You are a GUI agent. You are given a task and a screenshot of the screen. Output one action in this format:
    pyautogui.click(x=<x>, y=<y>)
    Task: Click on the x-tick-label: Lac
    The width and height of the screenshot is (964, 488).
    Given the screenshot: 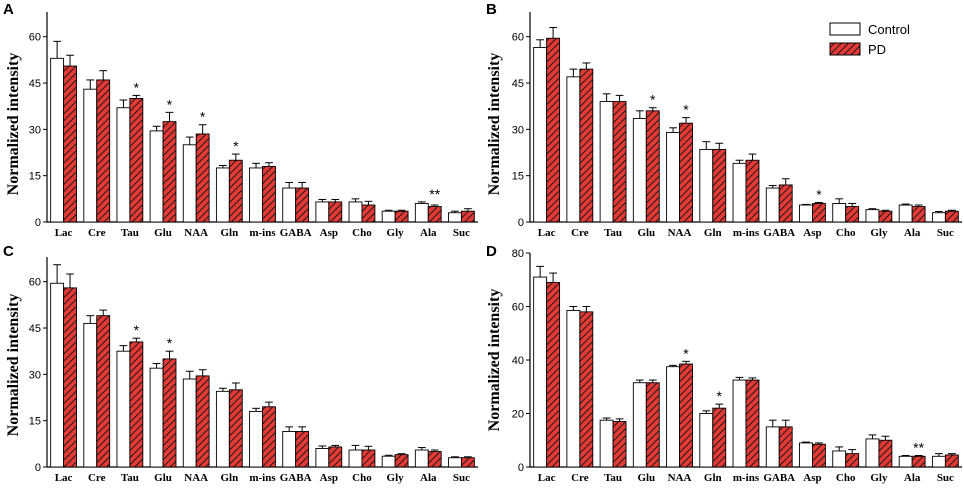 What is the action you would take?
    pyautogui.click(x=547, y=233)
    